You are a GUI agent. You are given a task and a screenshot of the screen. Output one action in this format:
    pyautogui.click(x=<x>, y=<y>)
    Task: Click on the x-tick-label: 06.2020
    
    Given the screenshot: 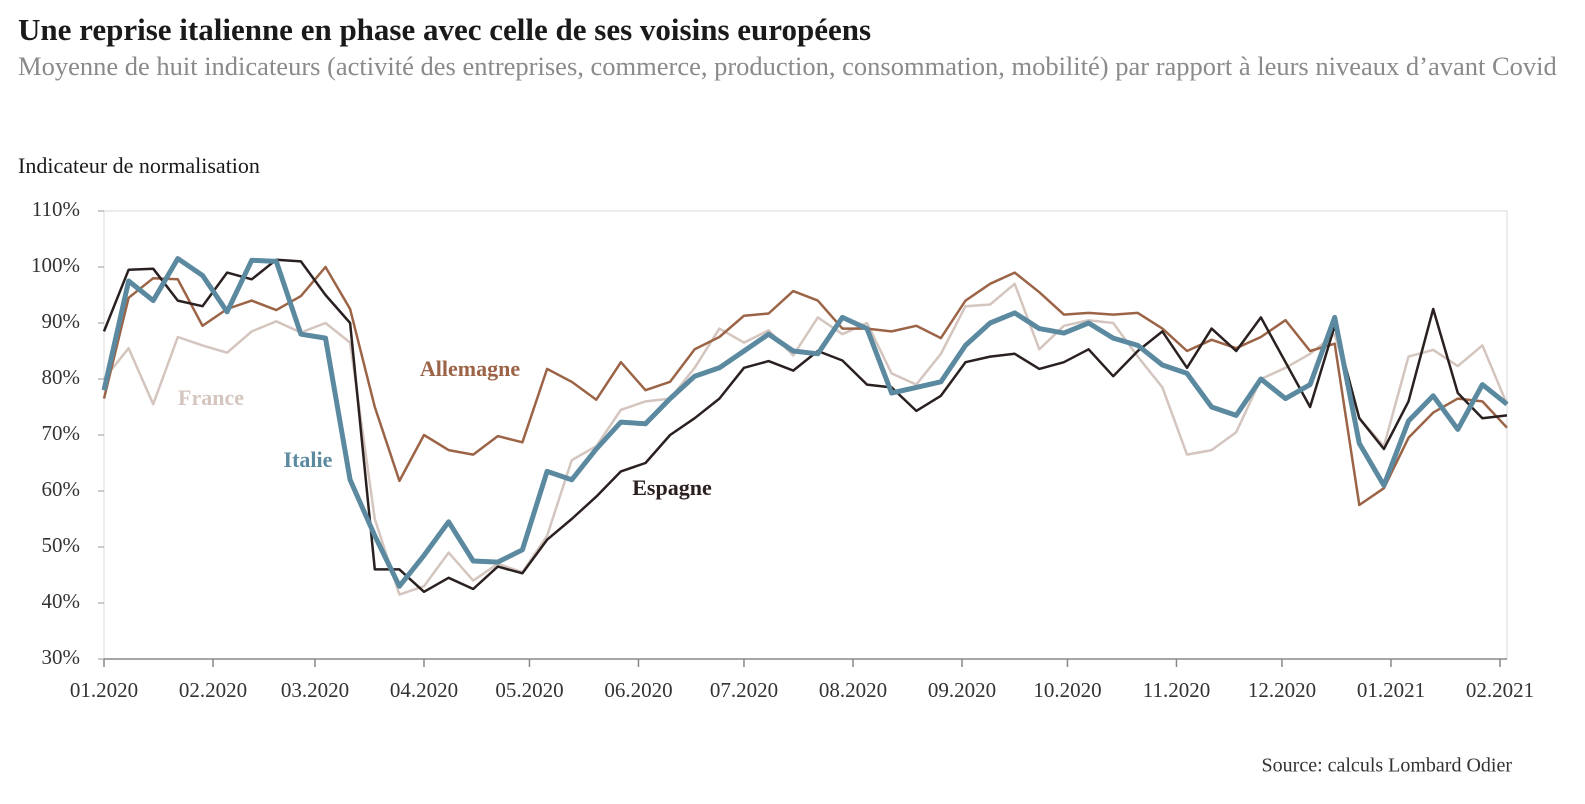 What is the action you would take?
    pyautogui.click(x=638, y=690)
    